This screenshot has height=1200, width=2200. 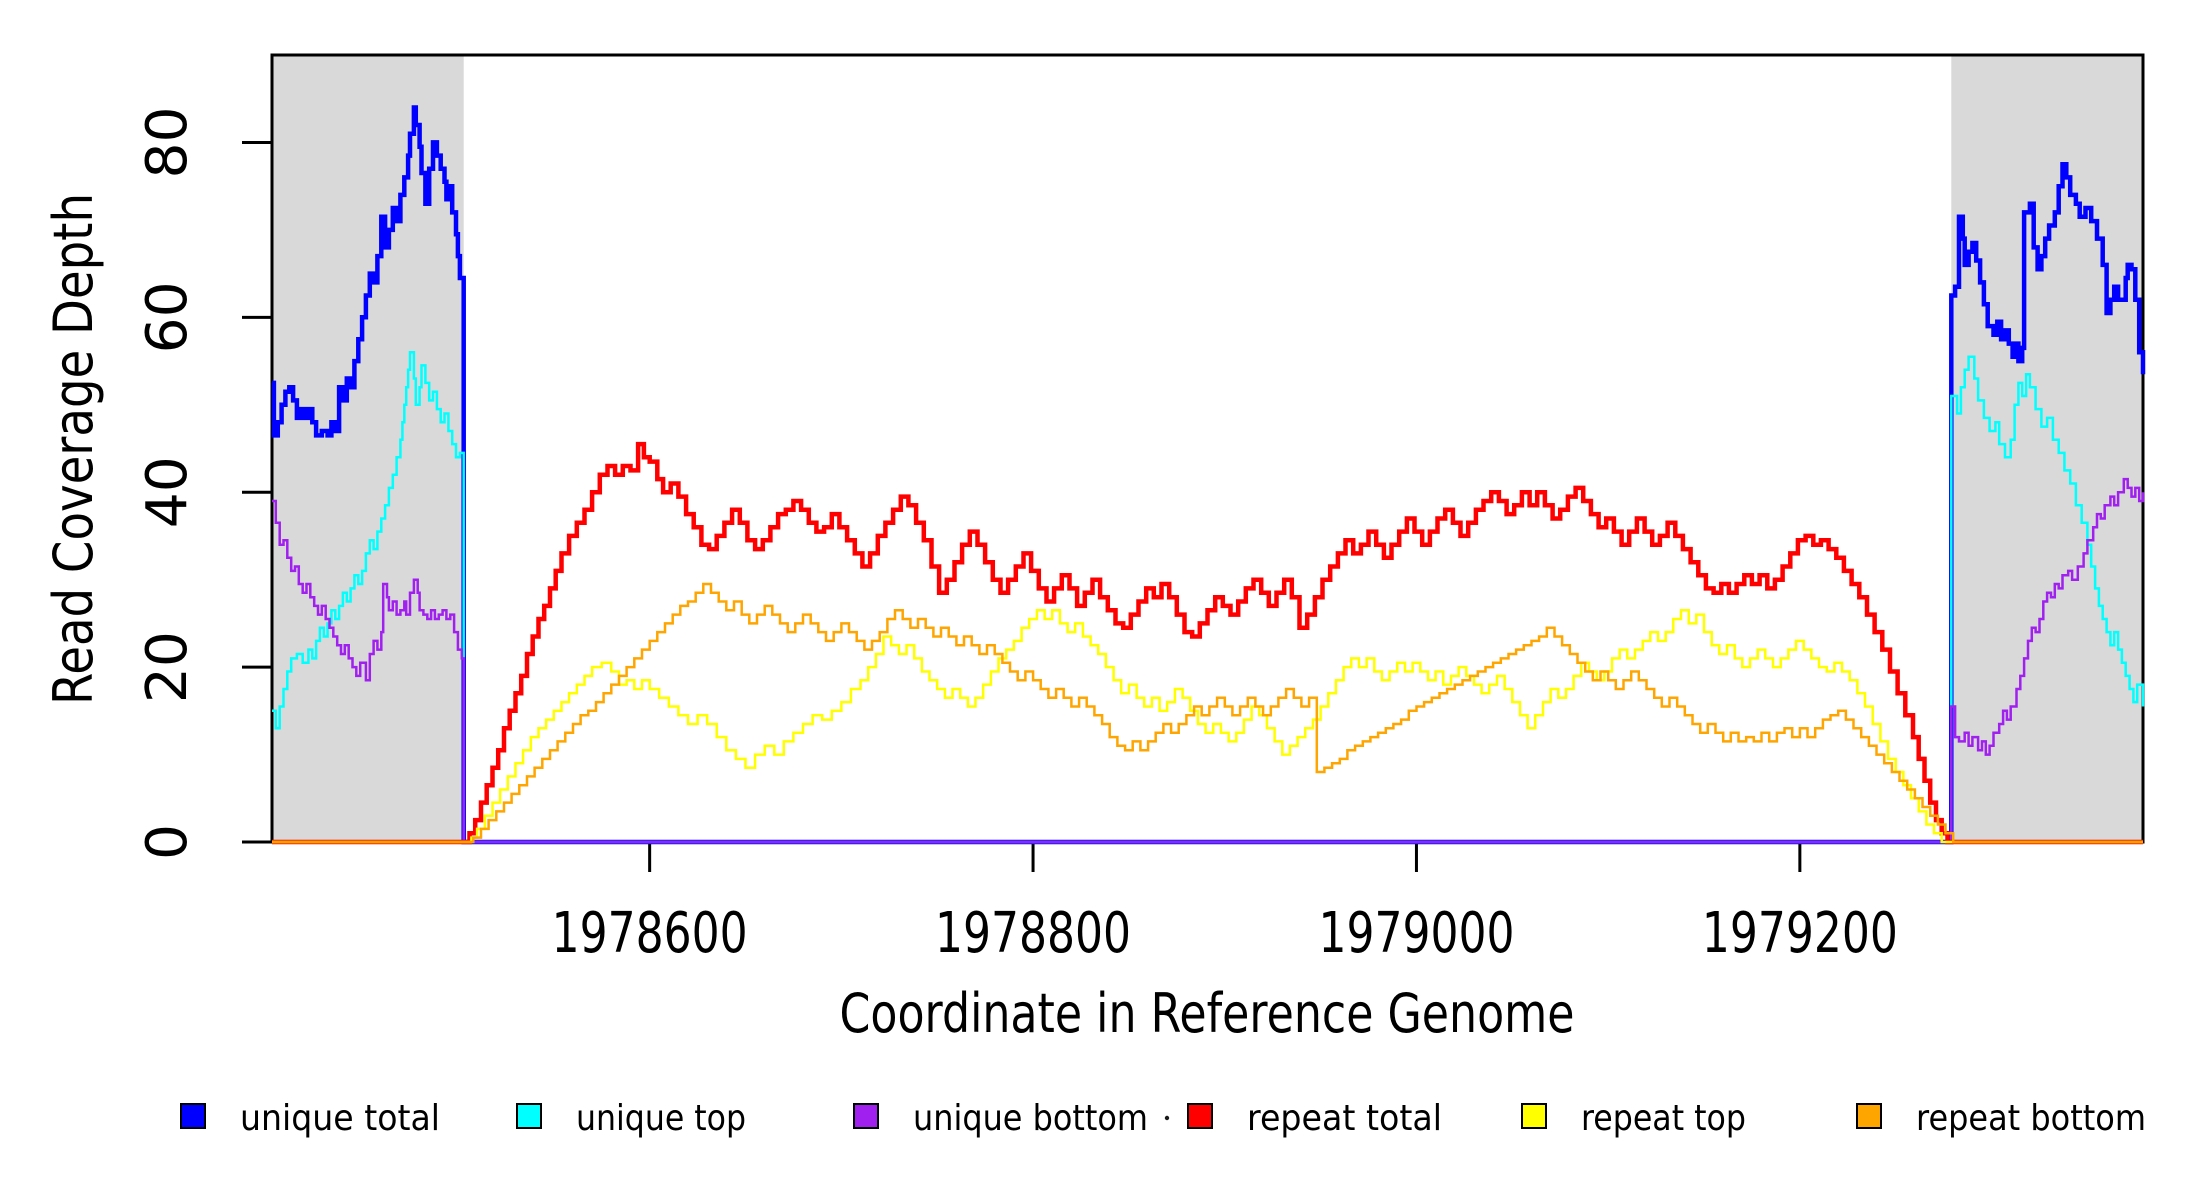 What do you see at coordinates (650, 933) in the screenshot?
I see `x-axis-tick-label: 1978600` at bounding box center [650, 933].